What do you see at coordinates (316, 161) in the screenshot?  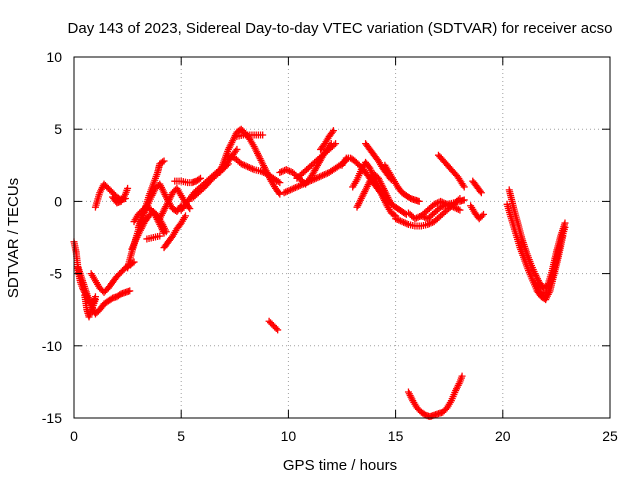 I see `series-w` at bounding box center [316, 161].